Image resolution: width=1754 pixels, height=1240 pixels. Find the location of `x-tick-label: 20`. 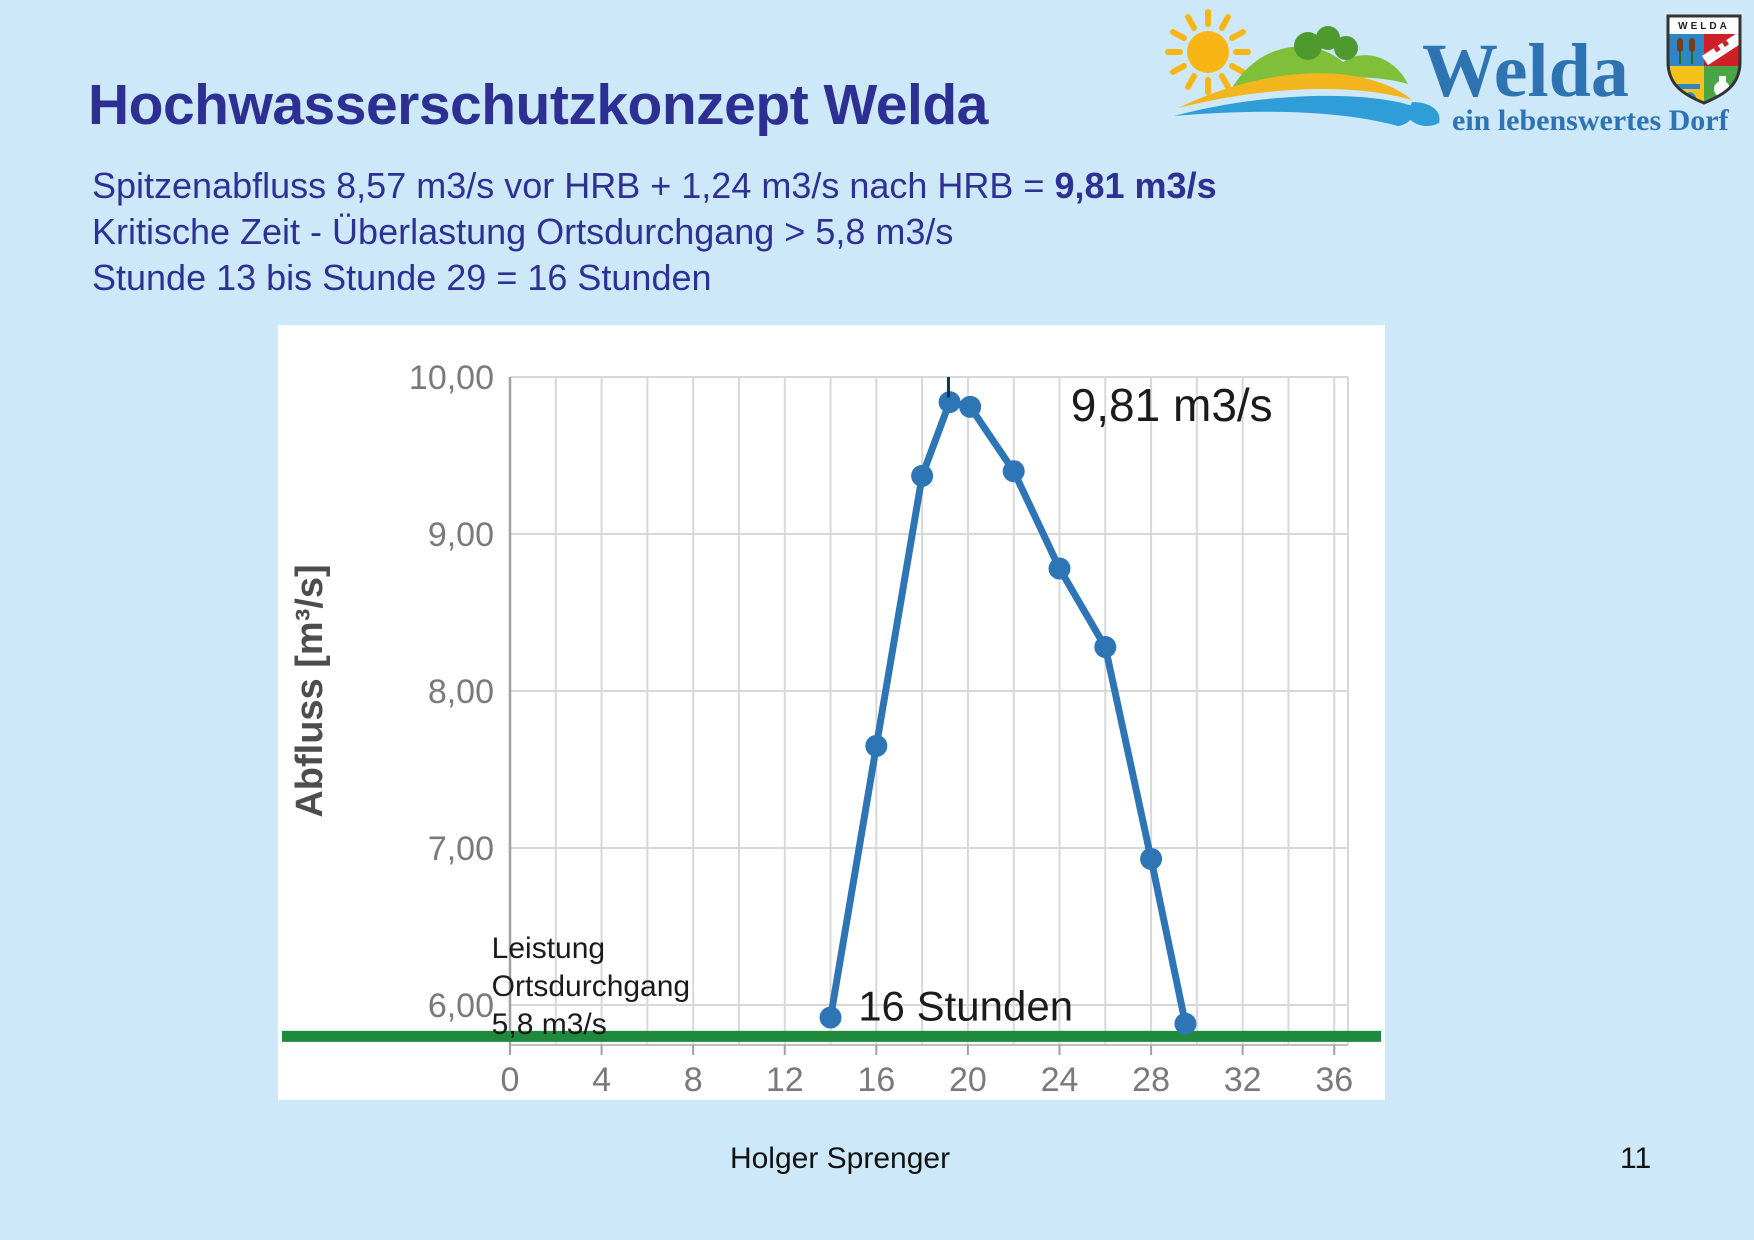

x-tick-label: 20 is located at coordinates (968, 1080).